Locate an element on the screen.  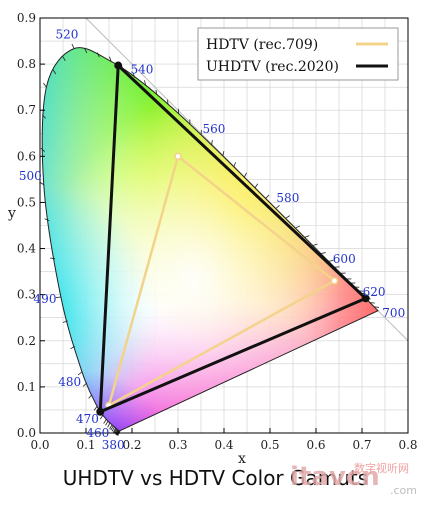
y-tick-label: 0.7 is located at coordinates (26, 110).